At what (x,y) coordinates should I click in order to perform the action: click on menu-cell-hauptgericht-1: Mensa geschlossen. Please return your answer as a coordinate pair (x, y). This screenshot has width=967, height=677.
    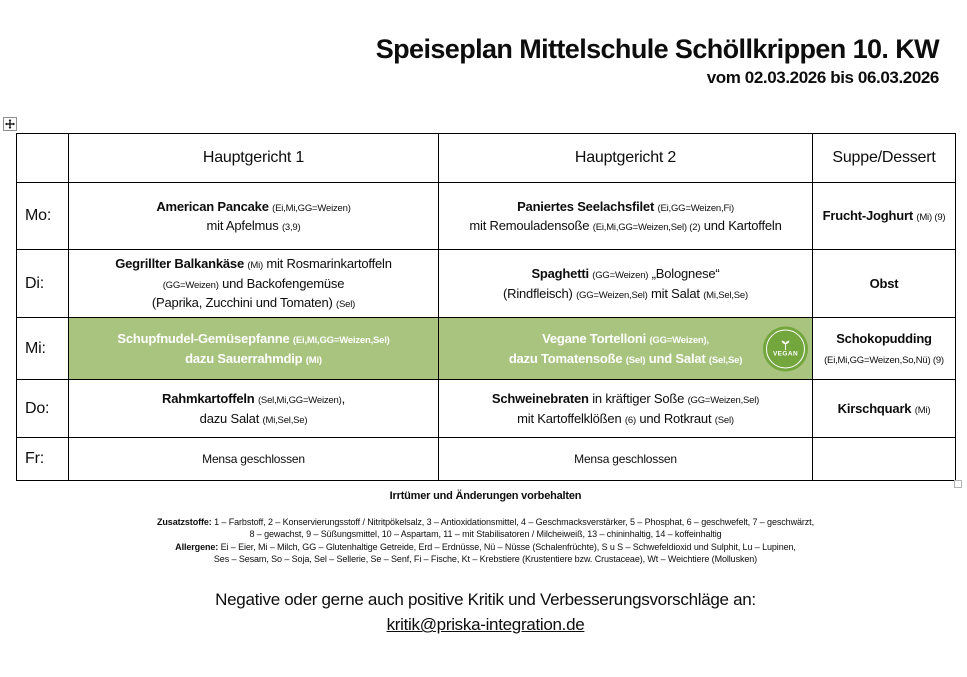
    Looking at the image, I should click on (253, 459).